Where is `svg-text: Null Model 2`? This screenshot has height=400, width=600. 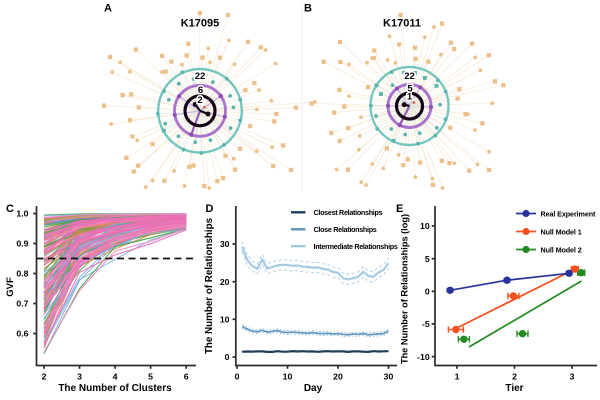 svg-text: Null Model 2 is located at coordinates (561, 249).